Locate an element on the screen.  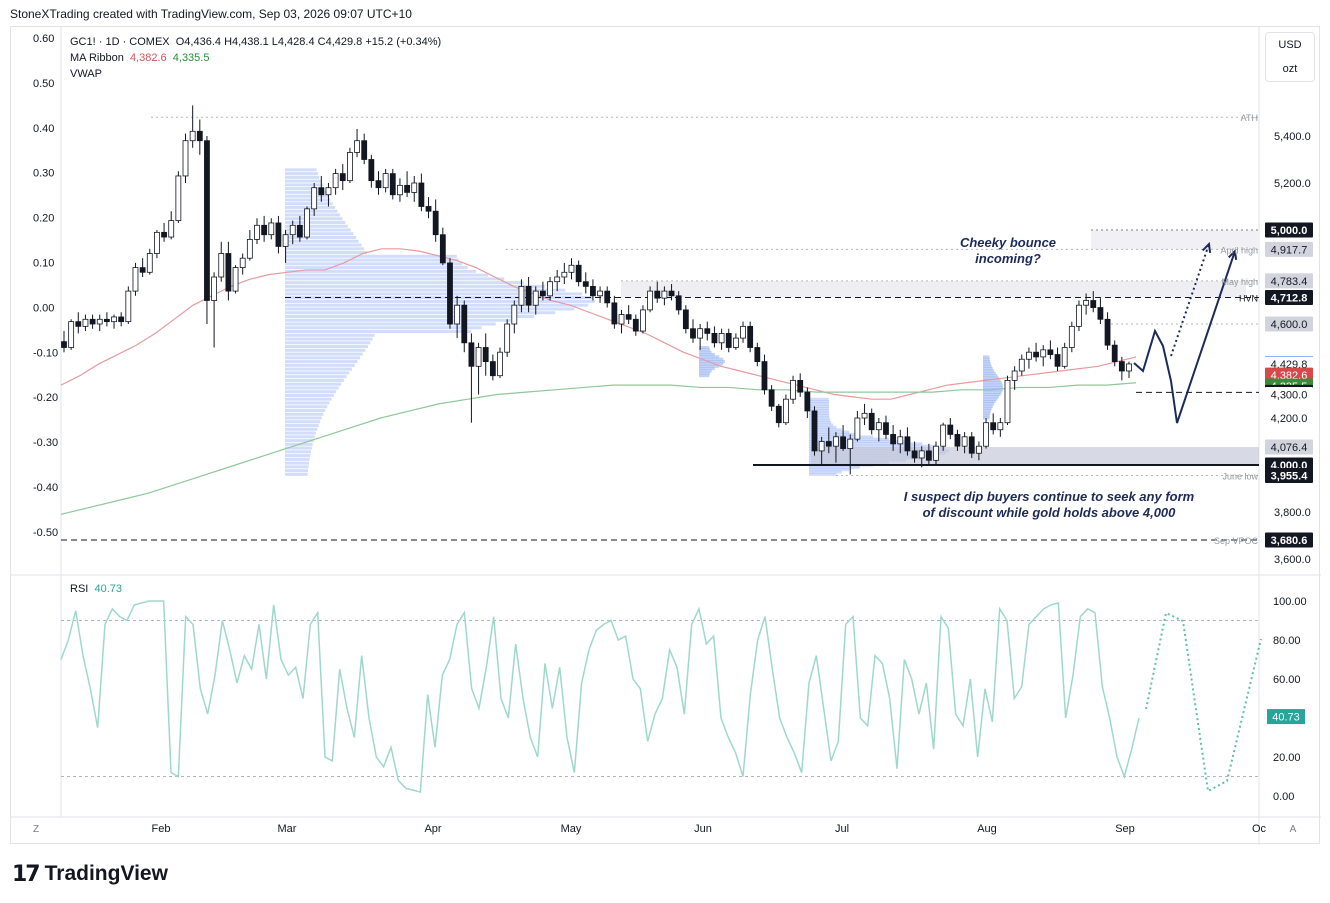
currency-label: USD is located at coordinates (1290, 45).